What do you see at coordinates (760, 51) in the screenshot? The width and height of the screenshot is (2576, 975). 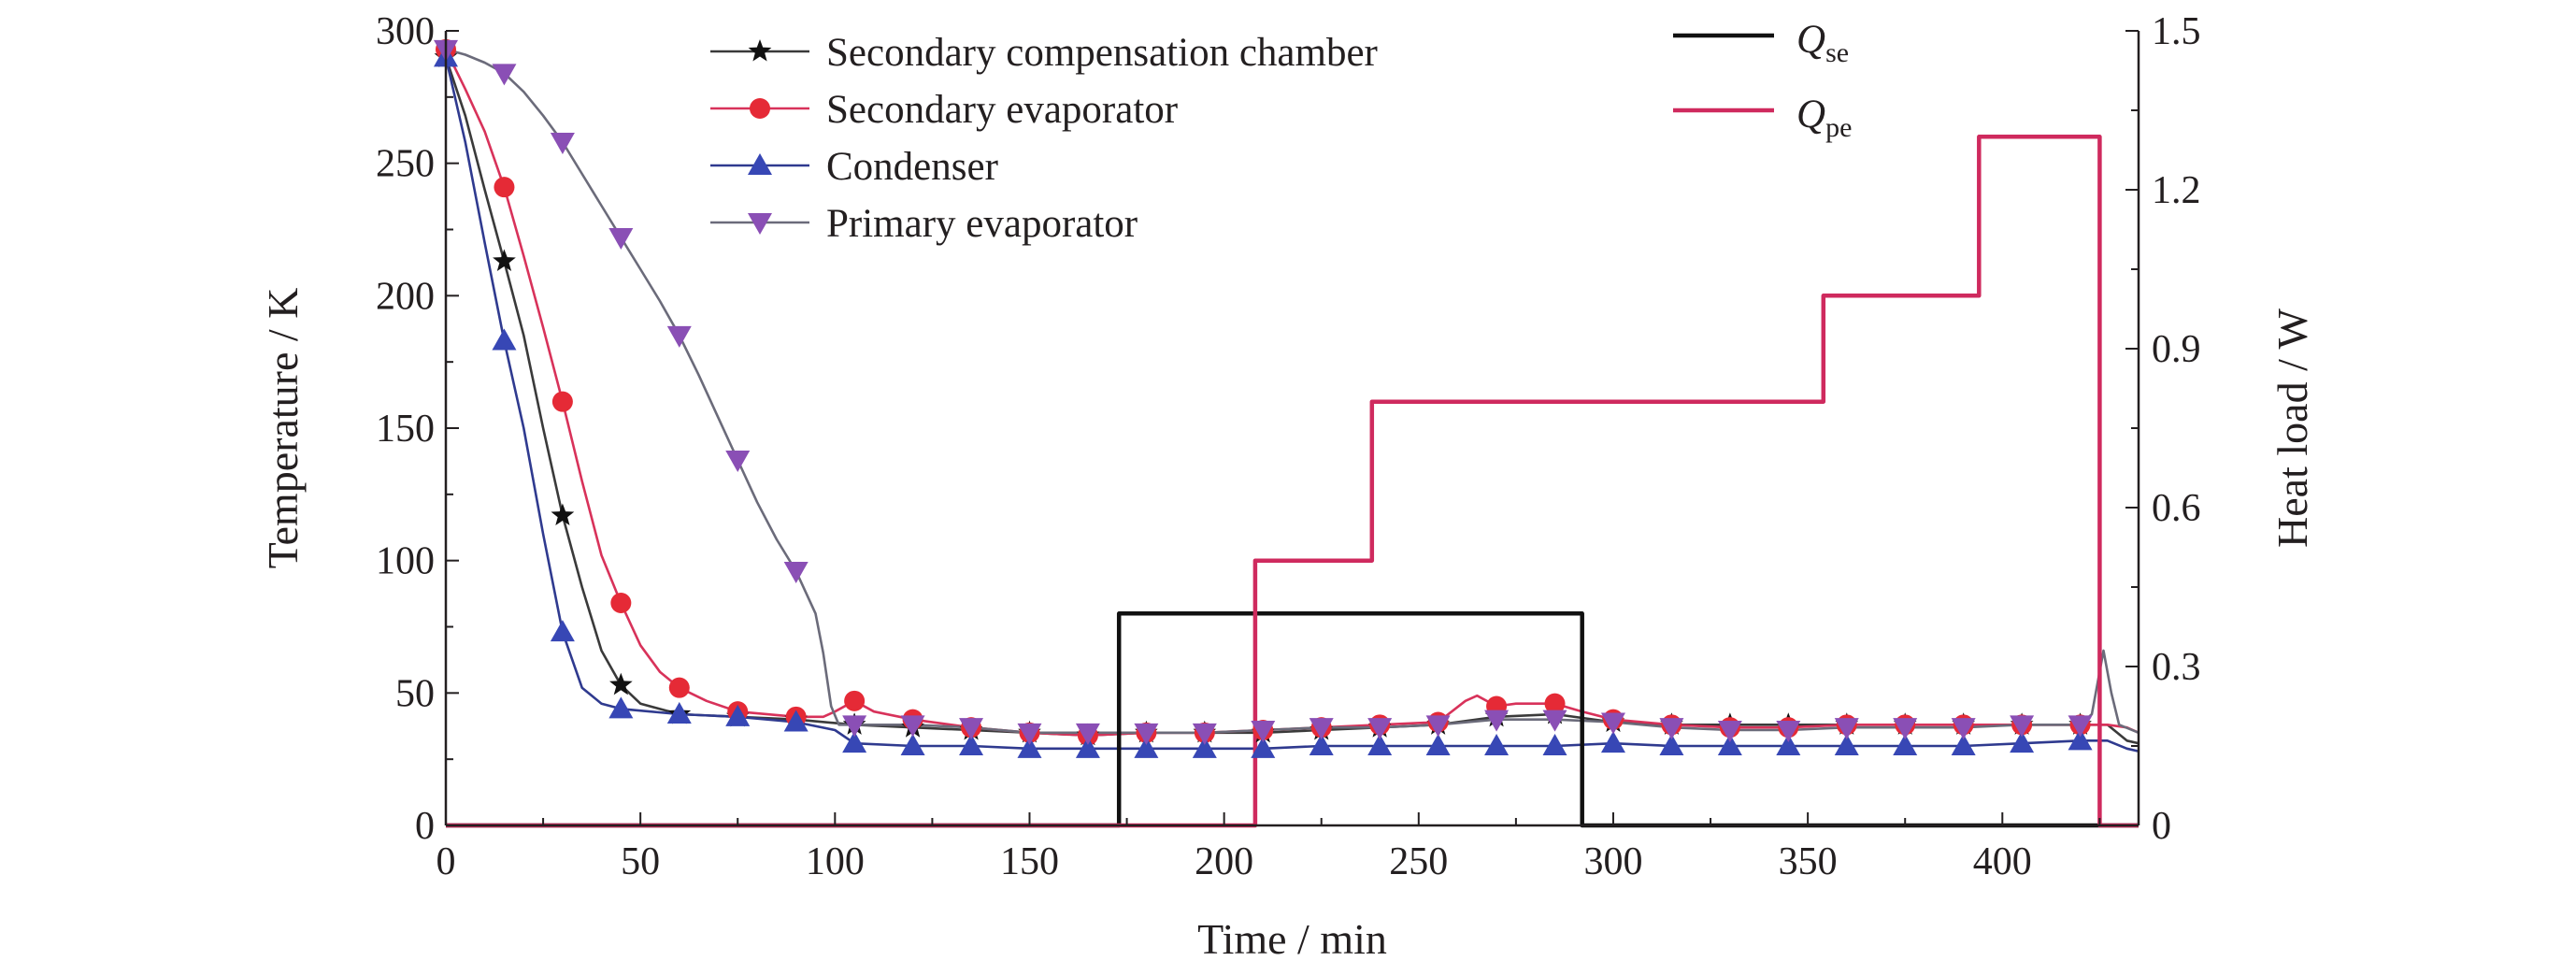 I see `legend-marker-secondary-compensation-chamber` at bounding box center [760, 51].